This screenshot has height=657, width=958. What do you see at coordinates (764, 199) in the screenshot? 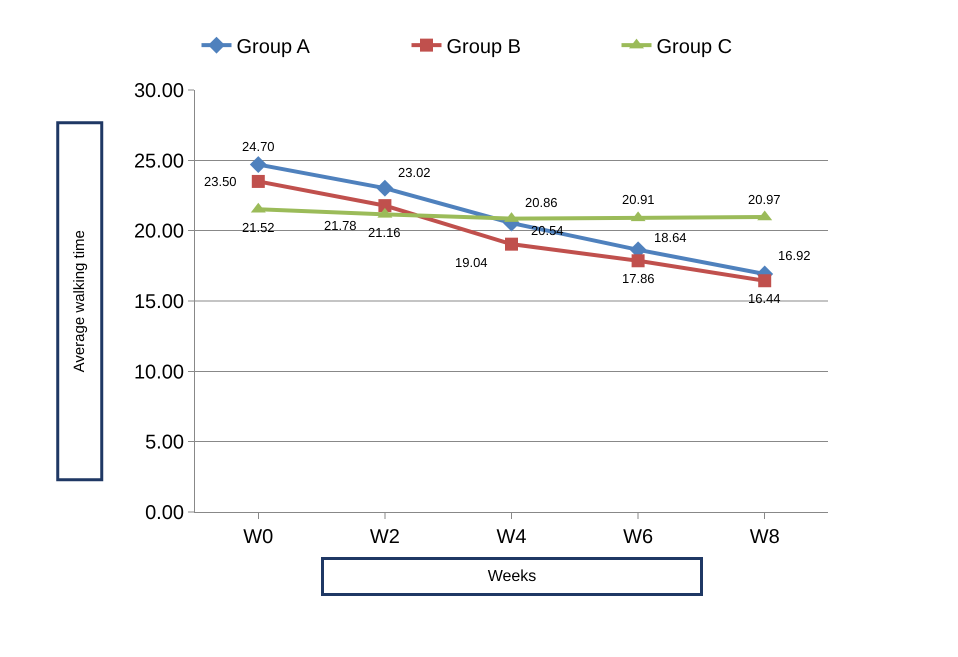
I see `data-label: 20.97` at bounding box center [764, 199].